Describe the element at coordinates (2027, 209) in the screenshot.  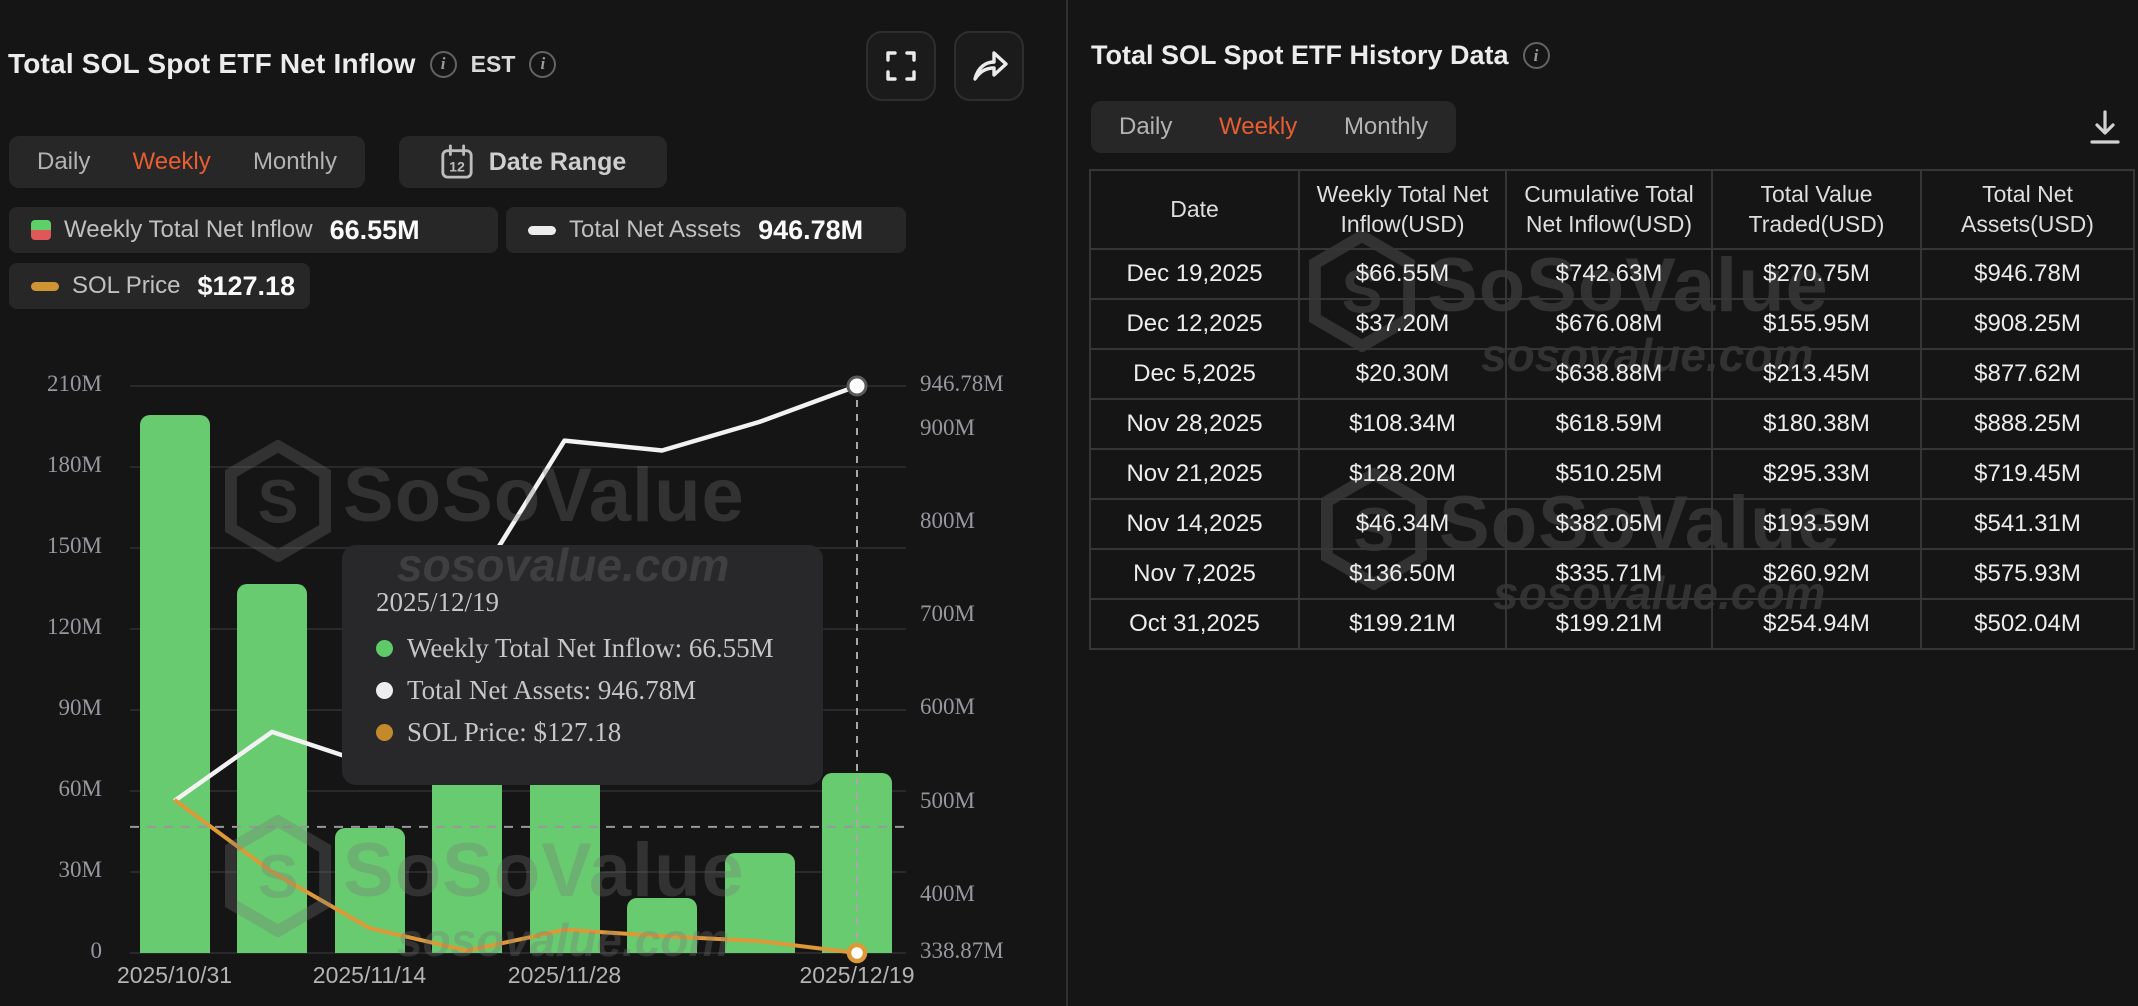
I see `column-header-net-assets: Total Net Assets(USD)` at that location.